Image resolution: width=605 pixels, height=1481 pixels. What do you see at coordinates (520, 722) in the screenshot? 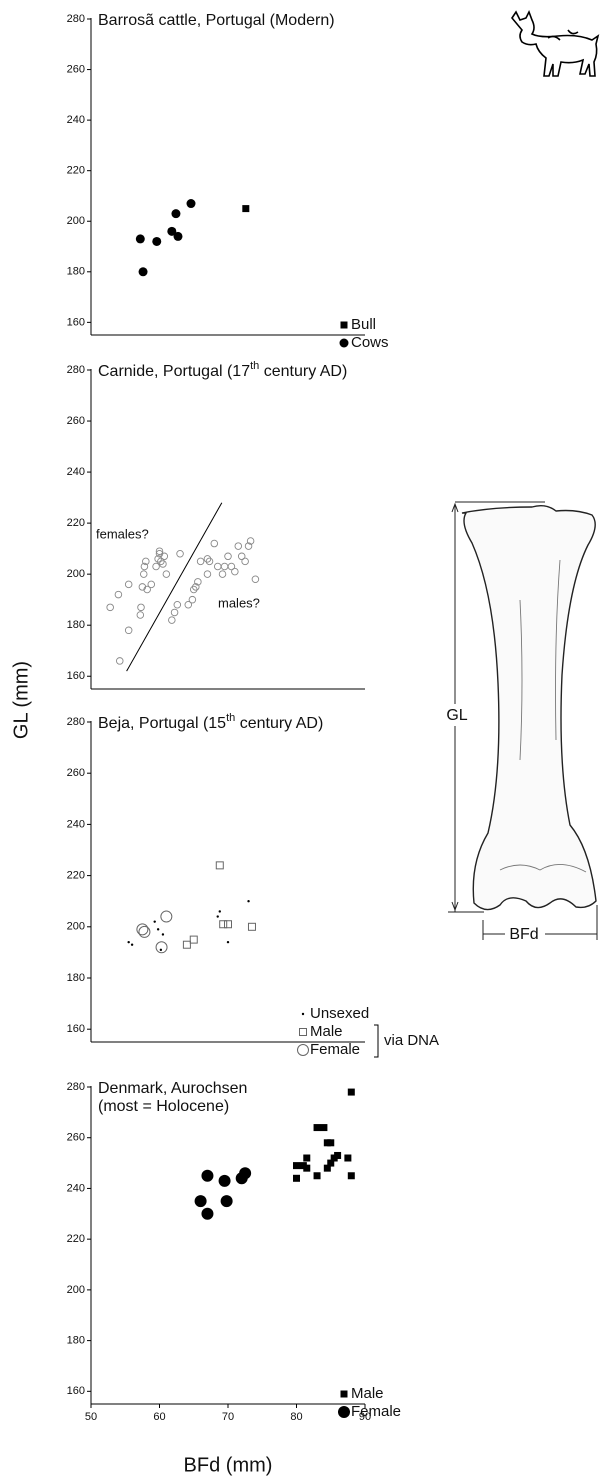
I see `bone-illustration: GL BFd` at bounding box center [520, 722].